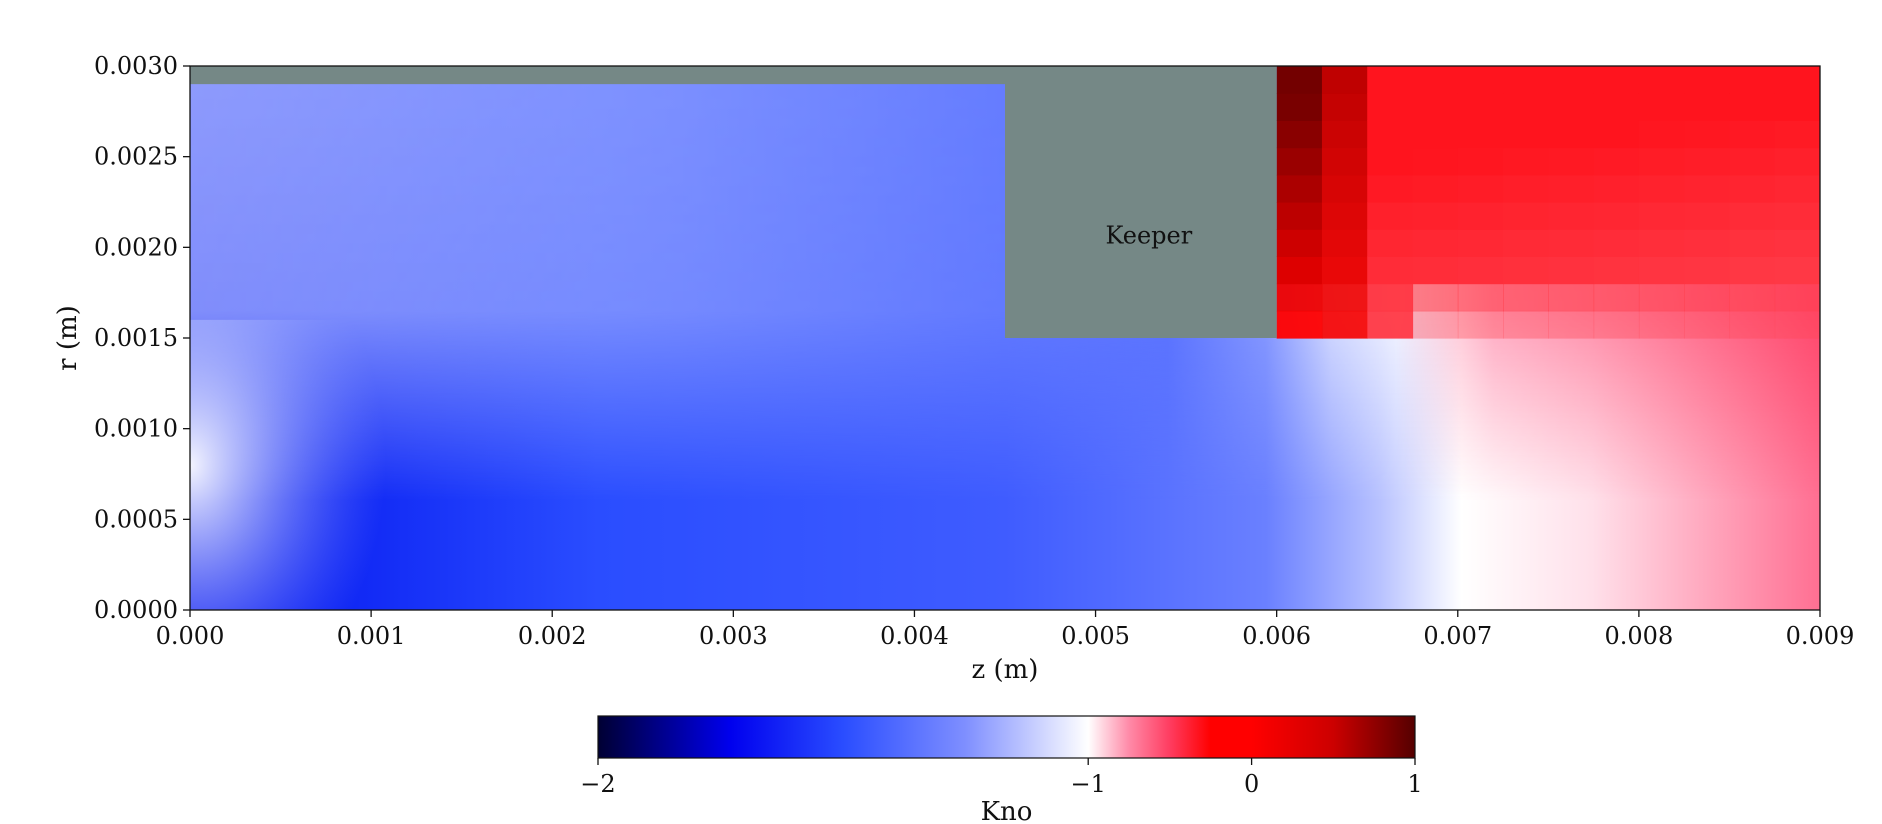  Describe the element at coordinates (1141, 202) in the screenshot. I see `keeper-region` at that location.